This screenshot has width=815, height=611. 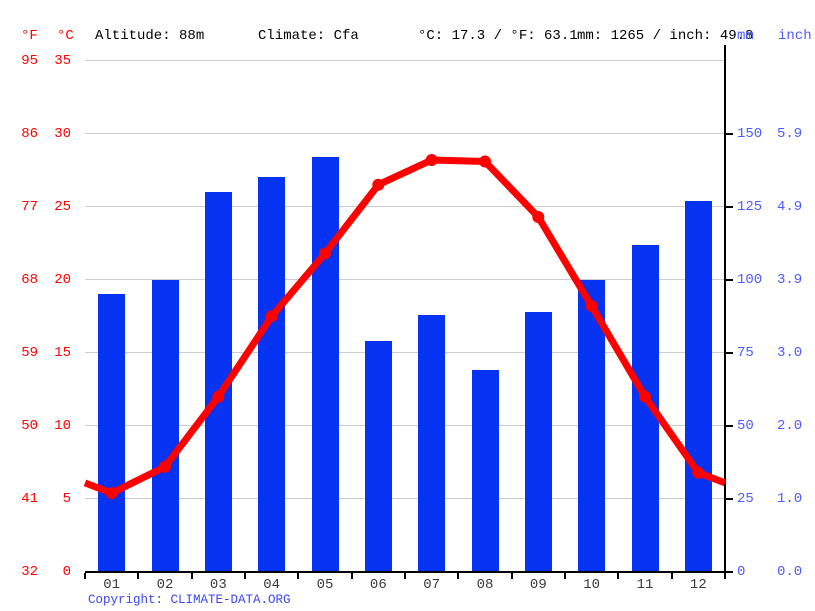 What do you see at coordinates (645, 585) in the screenshot?
I see `month-label: 11` at bounding box center [645, 585].